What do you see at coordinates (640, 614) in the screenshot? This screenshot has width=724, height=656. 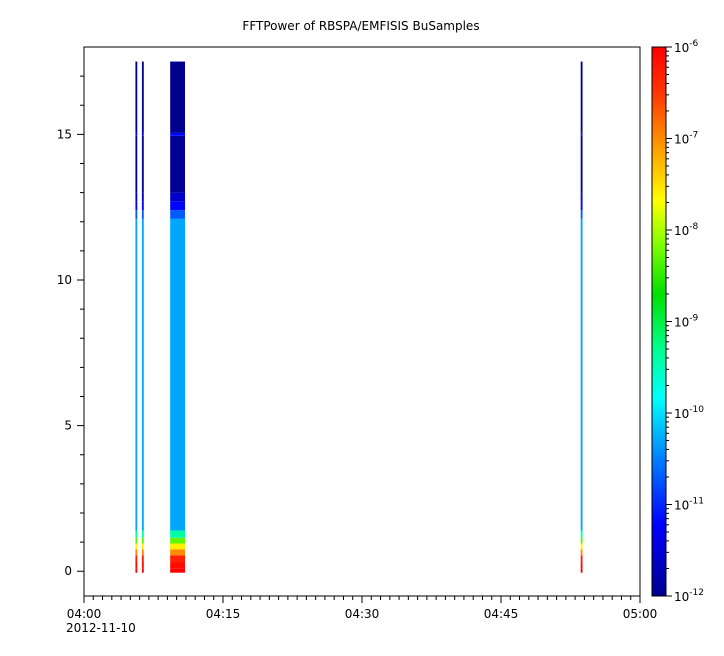 I see `x-tick-label: 05:00` at bounding box center [640, 614].